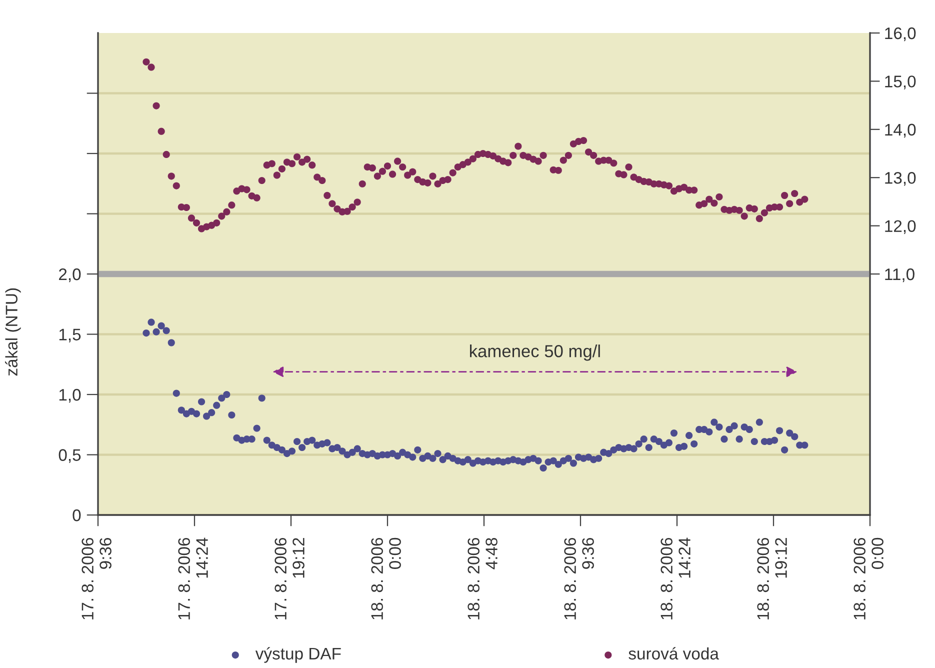  What do you see at coordinates (13, 332) in the screenshot?
I see `y-axis-title: zákal (NTU)` at bounding box center [13, 332].